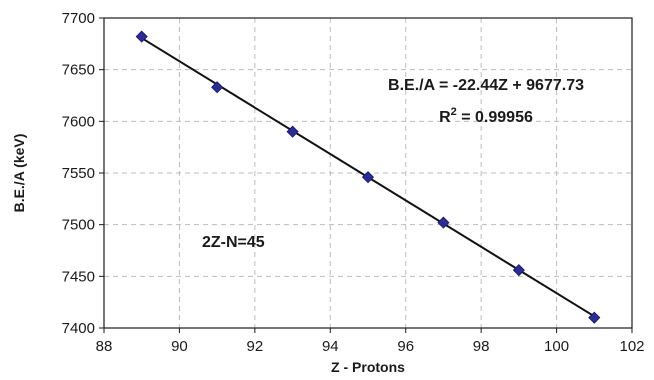  What do you see at coordinates (78, 276) in the screenshot?
I see `y-tick-label: 7450` at bounding box center [78, 276].